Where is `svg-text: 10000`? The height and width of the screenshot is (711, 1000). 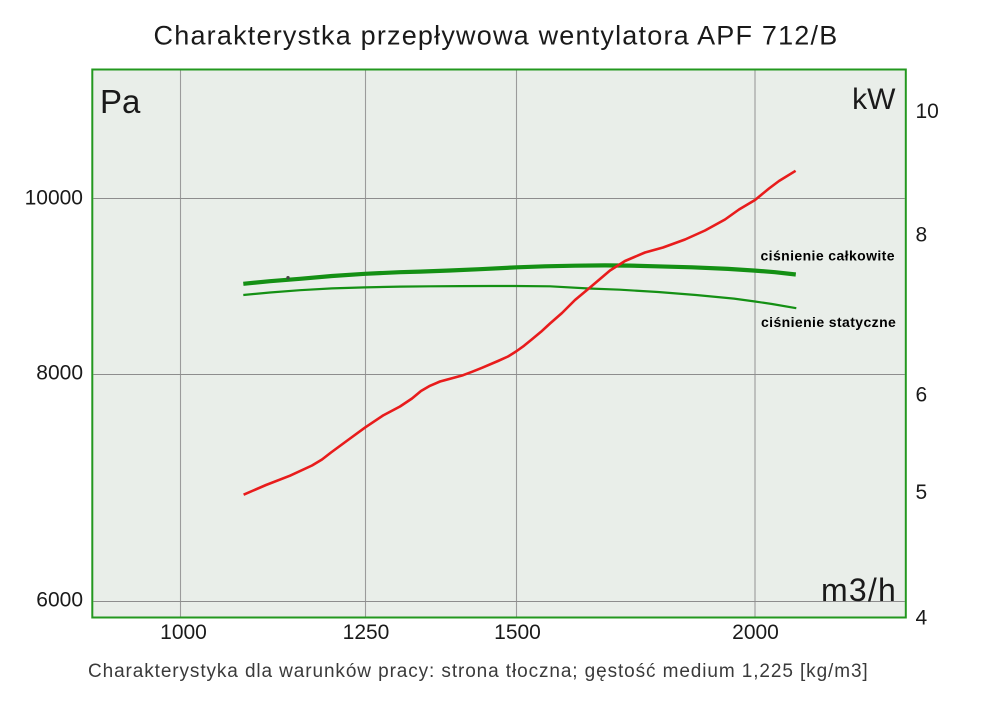
svg-text: 10000 is located at coordinates (54, 198).